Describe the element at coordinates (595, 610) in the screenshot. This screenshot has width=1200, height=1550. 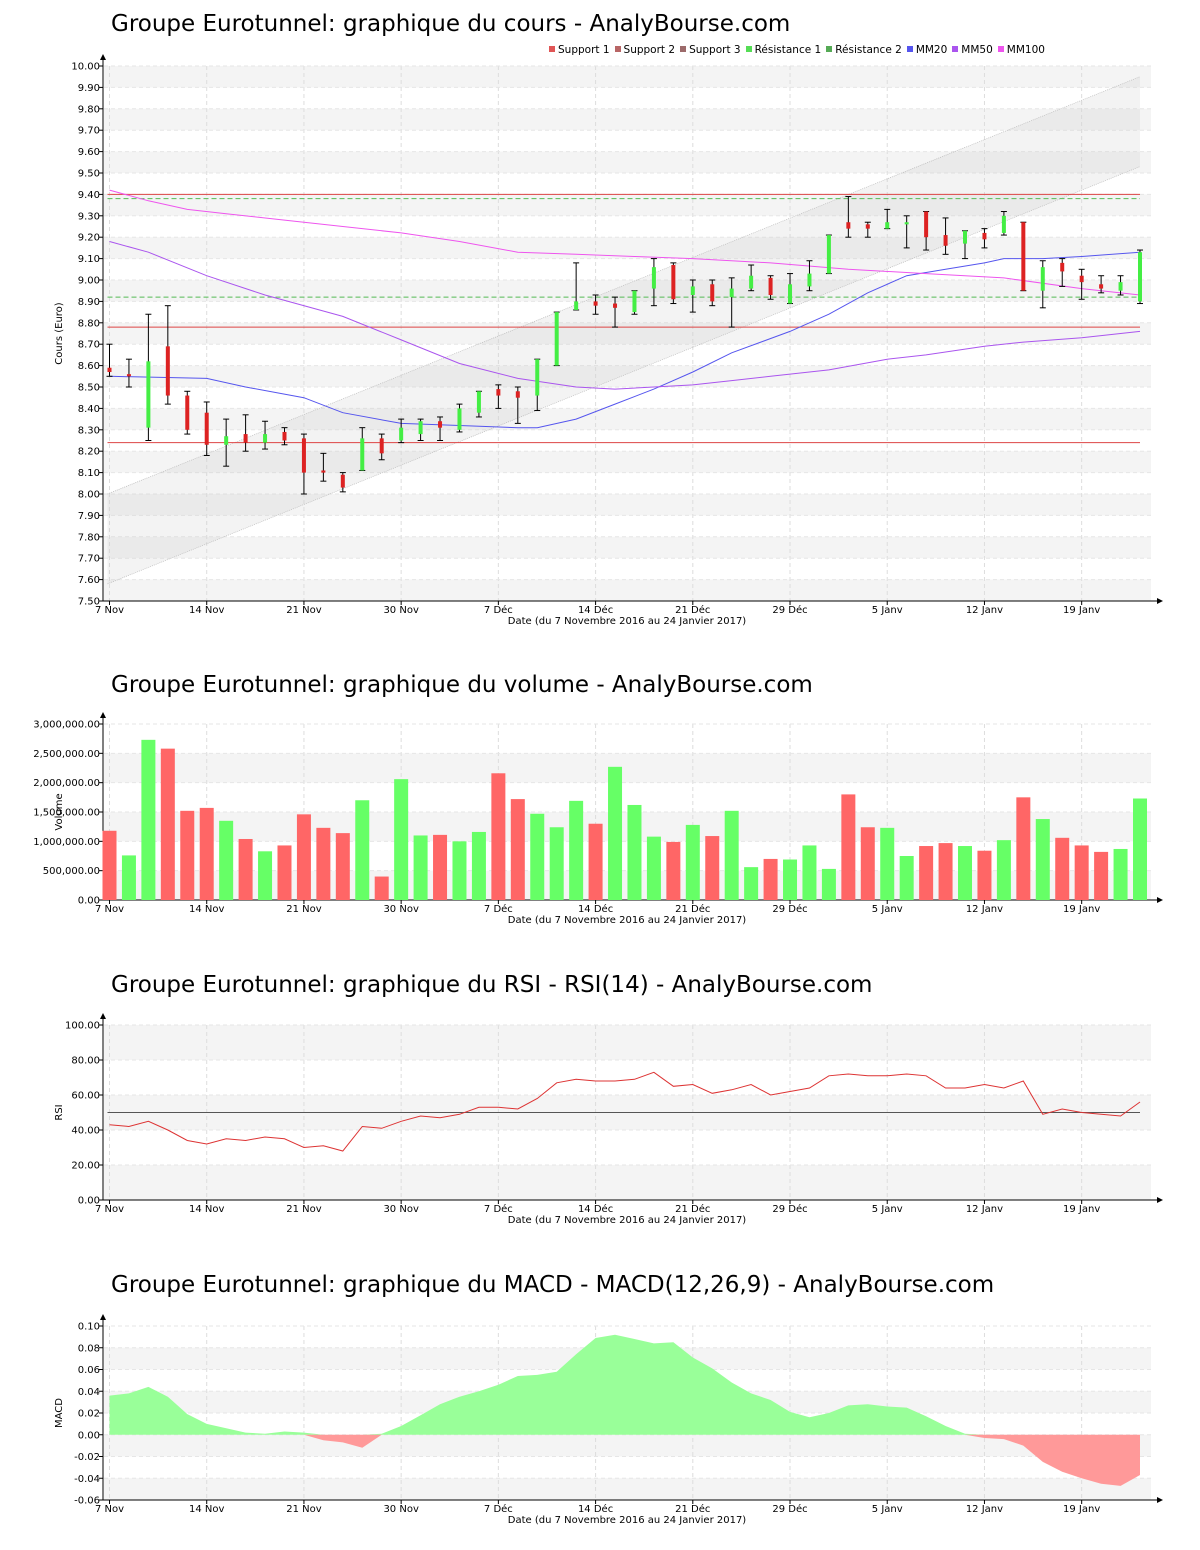
I see `price-xtick-label: 14 Déc` at that location.